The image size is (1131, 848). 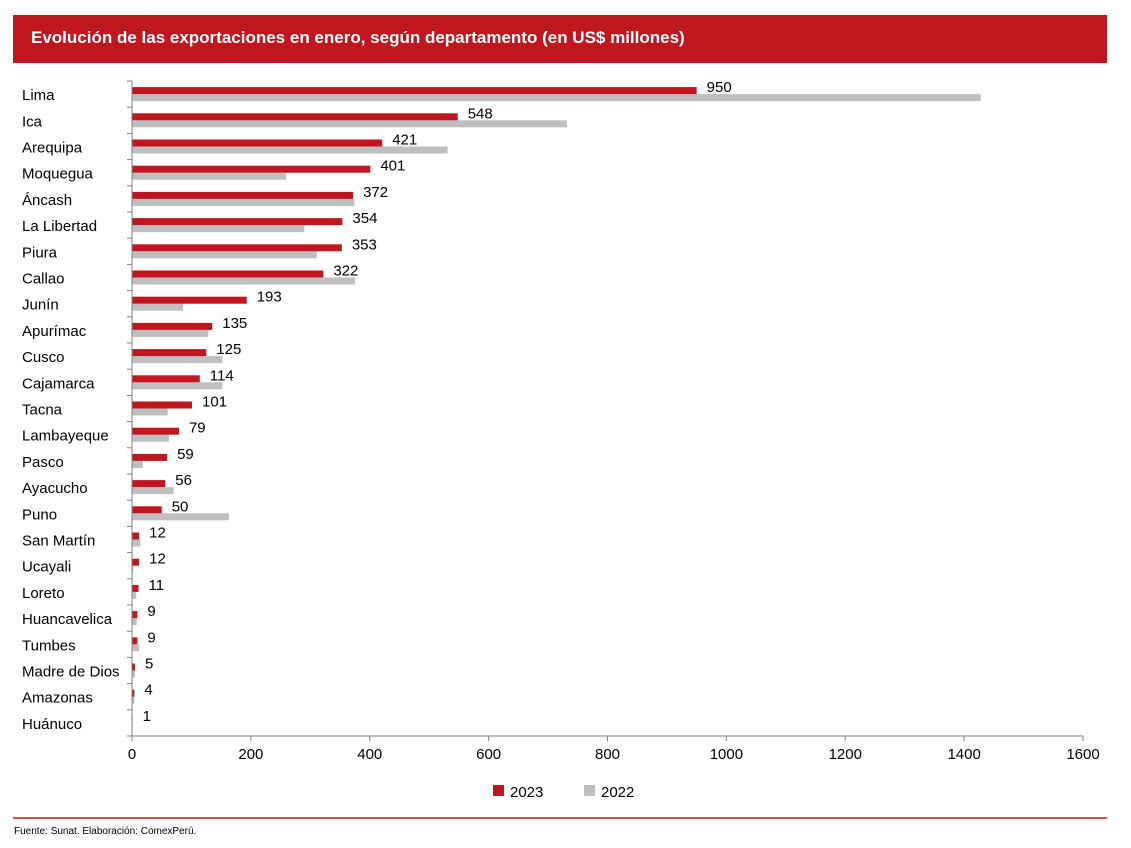 I want to click on x-tick-label: 800, so click(x=607, y=754).